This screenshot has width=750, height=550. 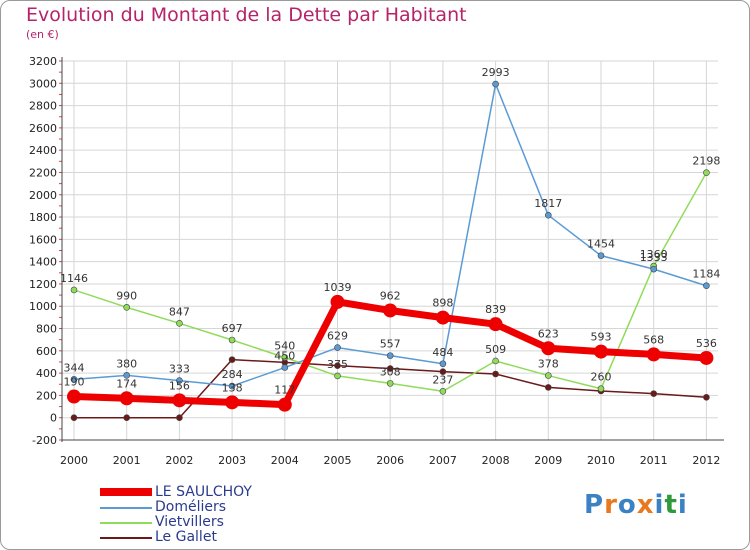 I want to click on data-label: 2993, so click(x=496, y=72).